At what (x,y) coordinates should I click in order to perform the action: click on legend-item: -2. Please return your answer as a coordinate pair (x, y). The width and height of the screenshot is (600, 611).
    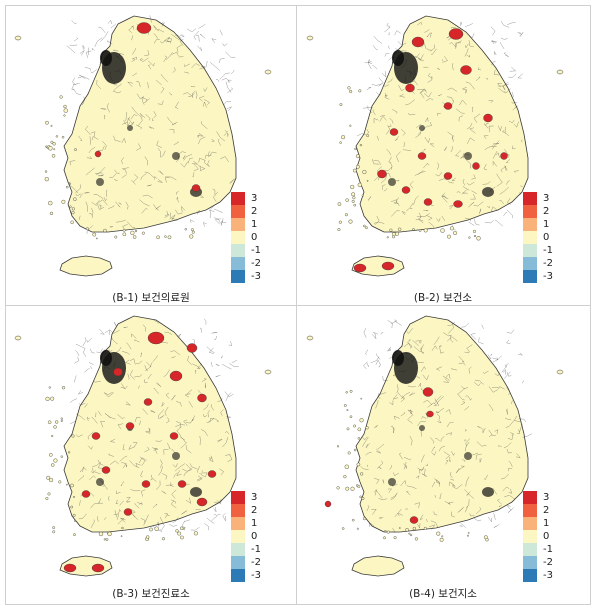
    Looking at the image, I should click on (553, 263).